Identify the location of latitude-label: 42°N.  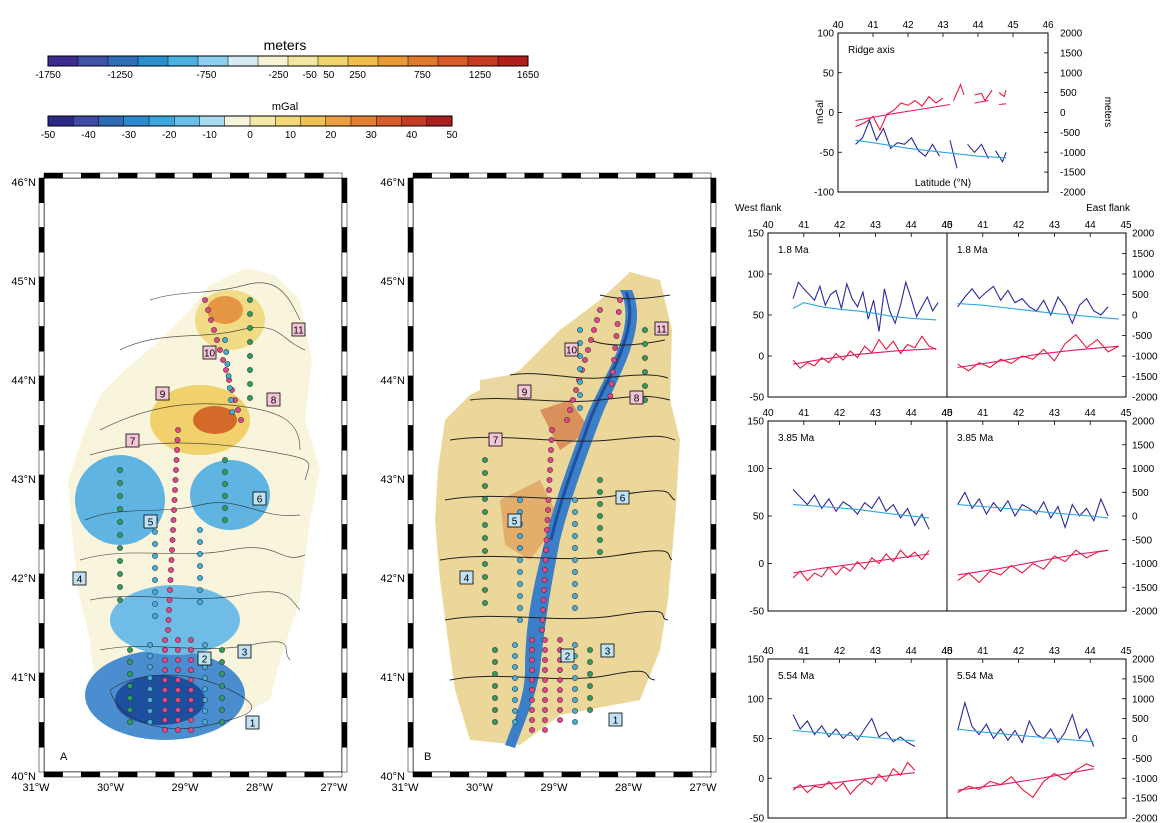
(392, 579).